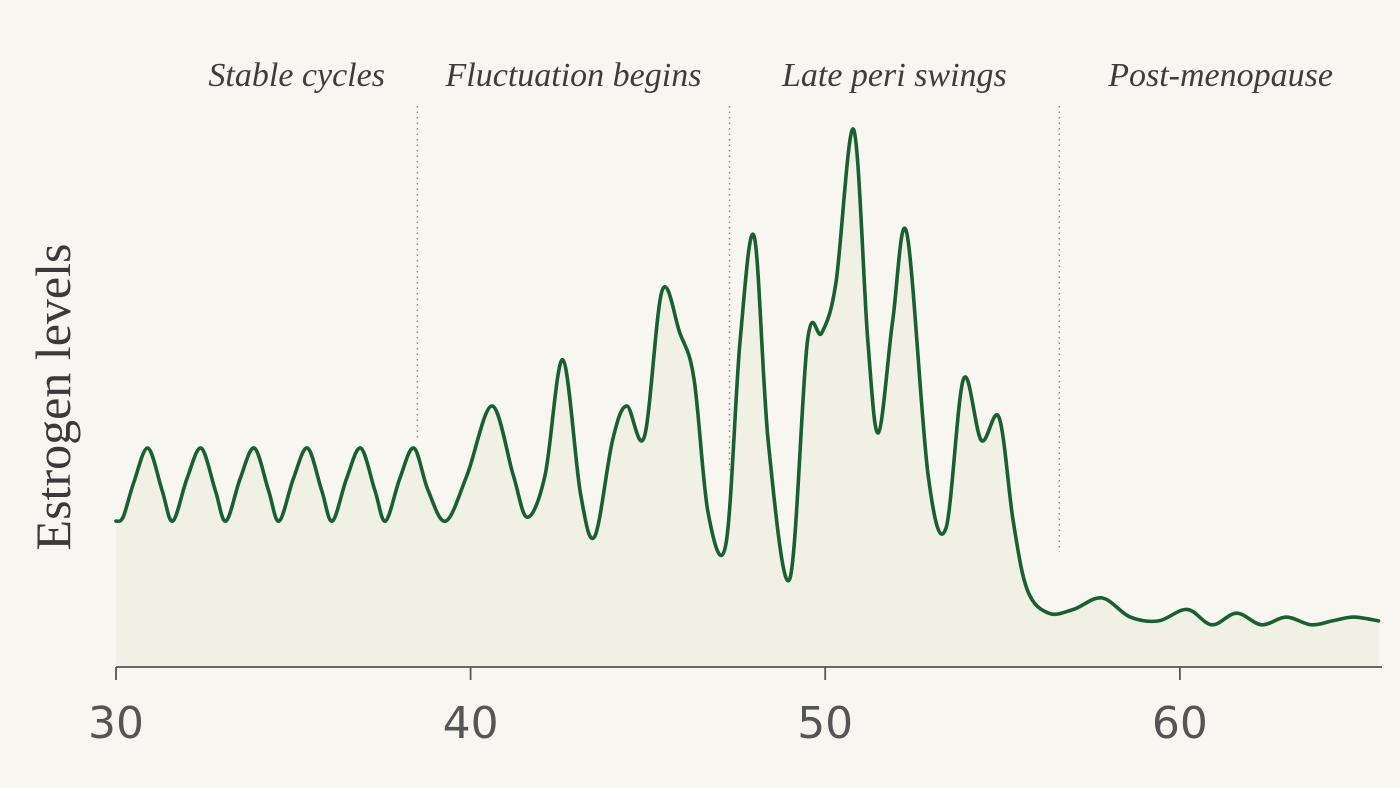  What do you see at coordinates (471, 723) in the screenshot?
I see `x-tick-label: 40` at bounding box center [471, 723].